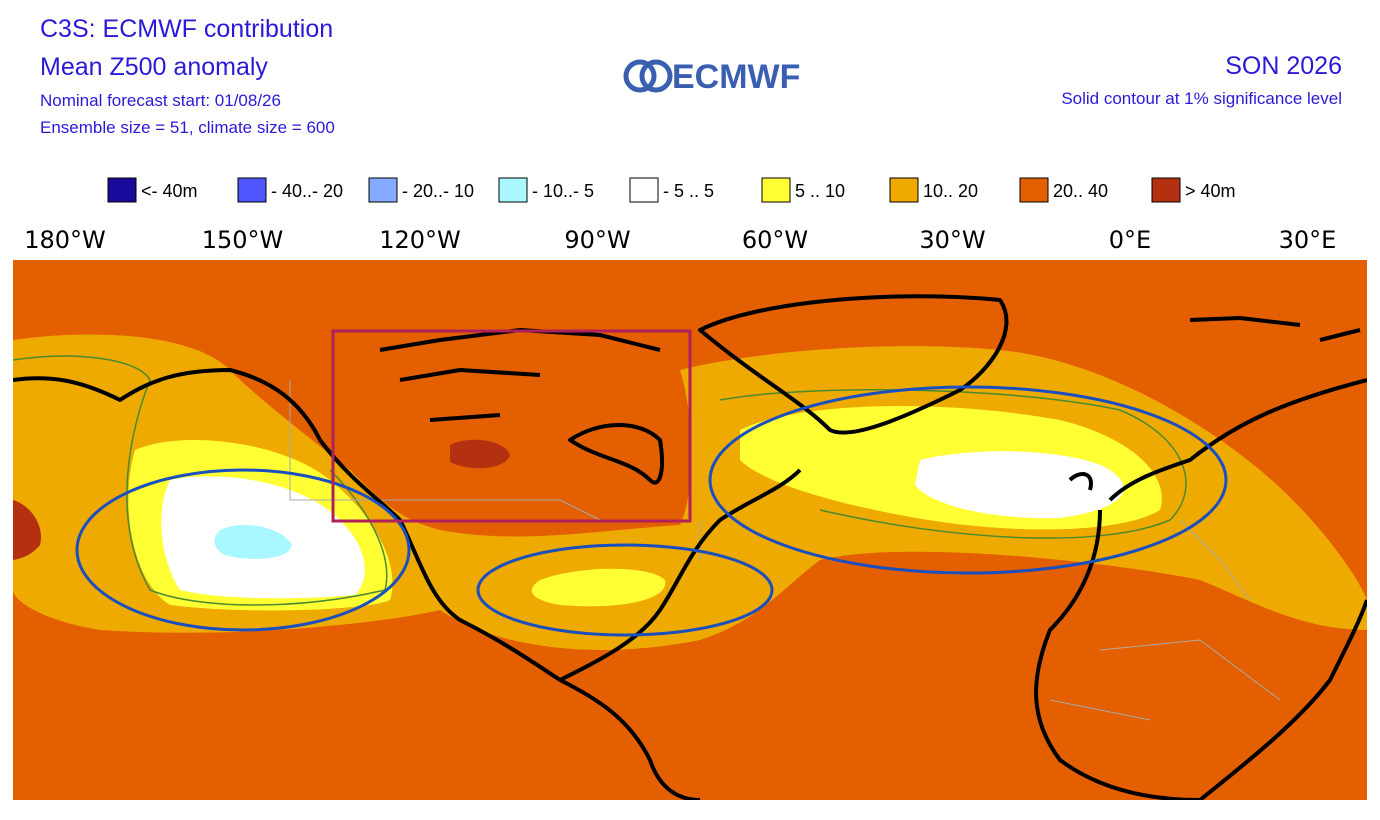  Describe the element at coordinates (307, 191) in the screenshot. I see `legend-label: - 40..- 20` at that location.